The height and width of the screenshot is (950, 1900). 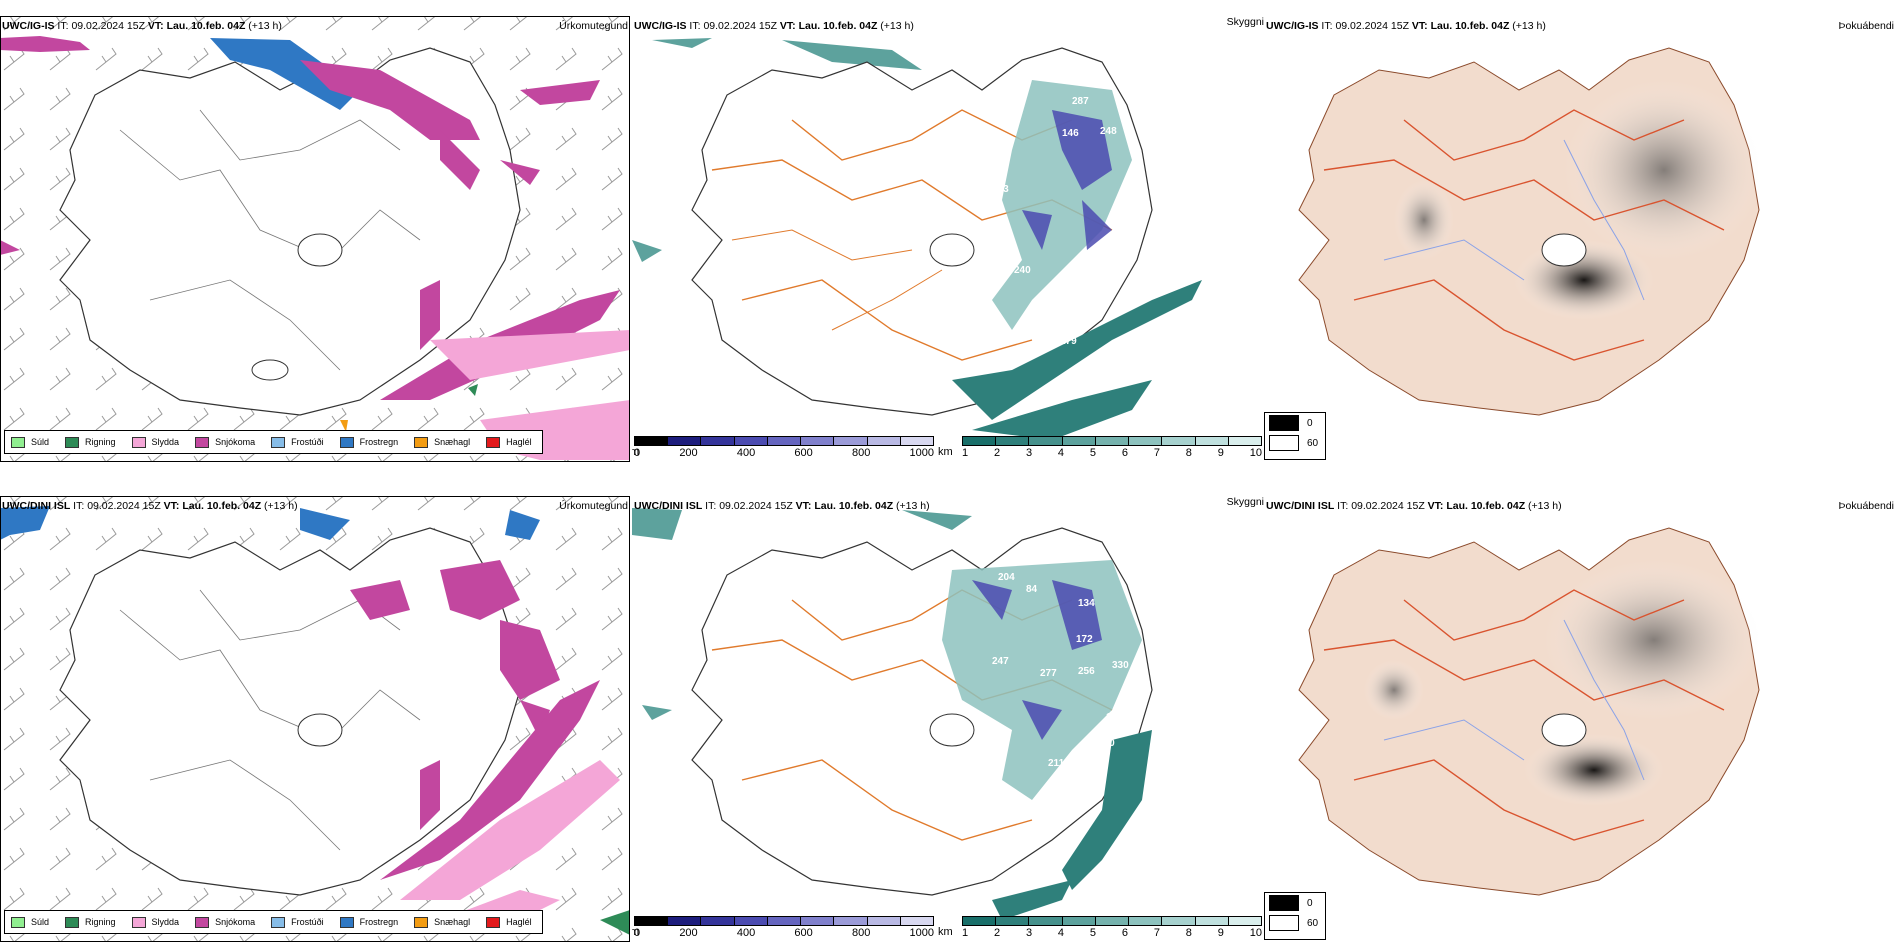 What do you see at coordinates (1090, 291) in the screenshot?
I see `map-label: 148` at bounding box center [1090, 291].